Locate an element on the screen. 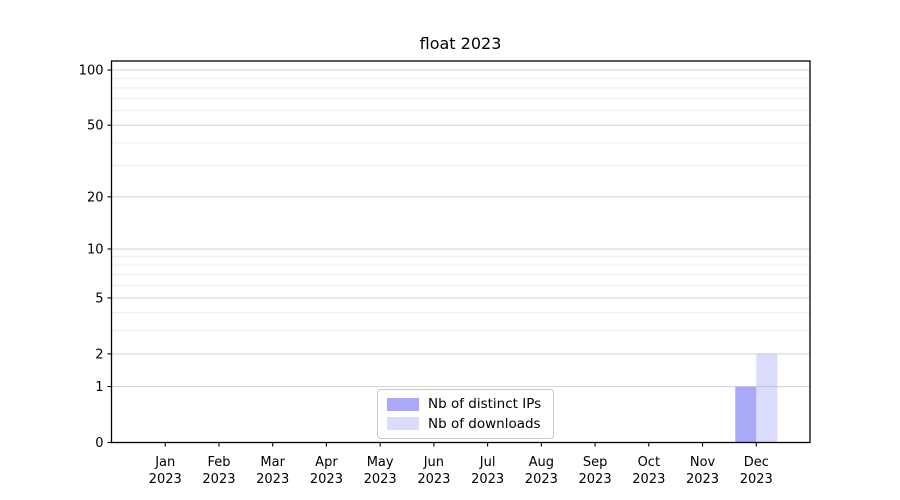 This screenshot has height=500, width=900. legend-item-distinct-ips: Nb of distinct IPs is located at coordinates (465, 404).